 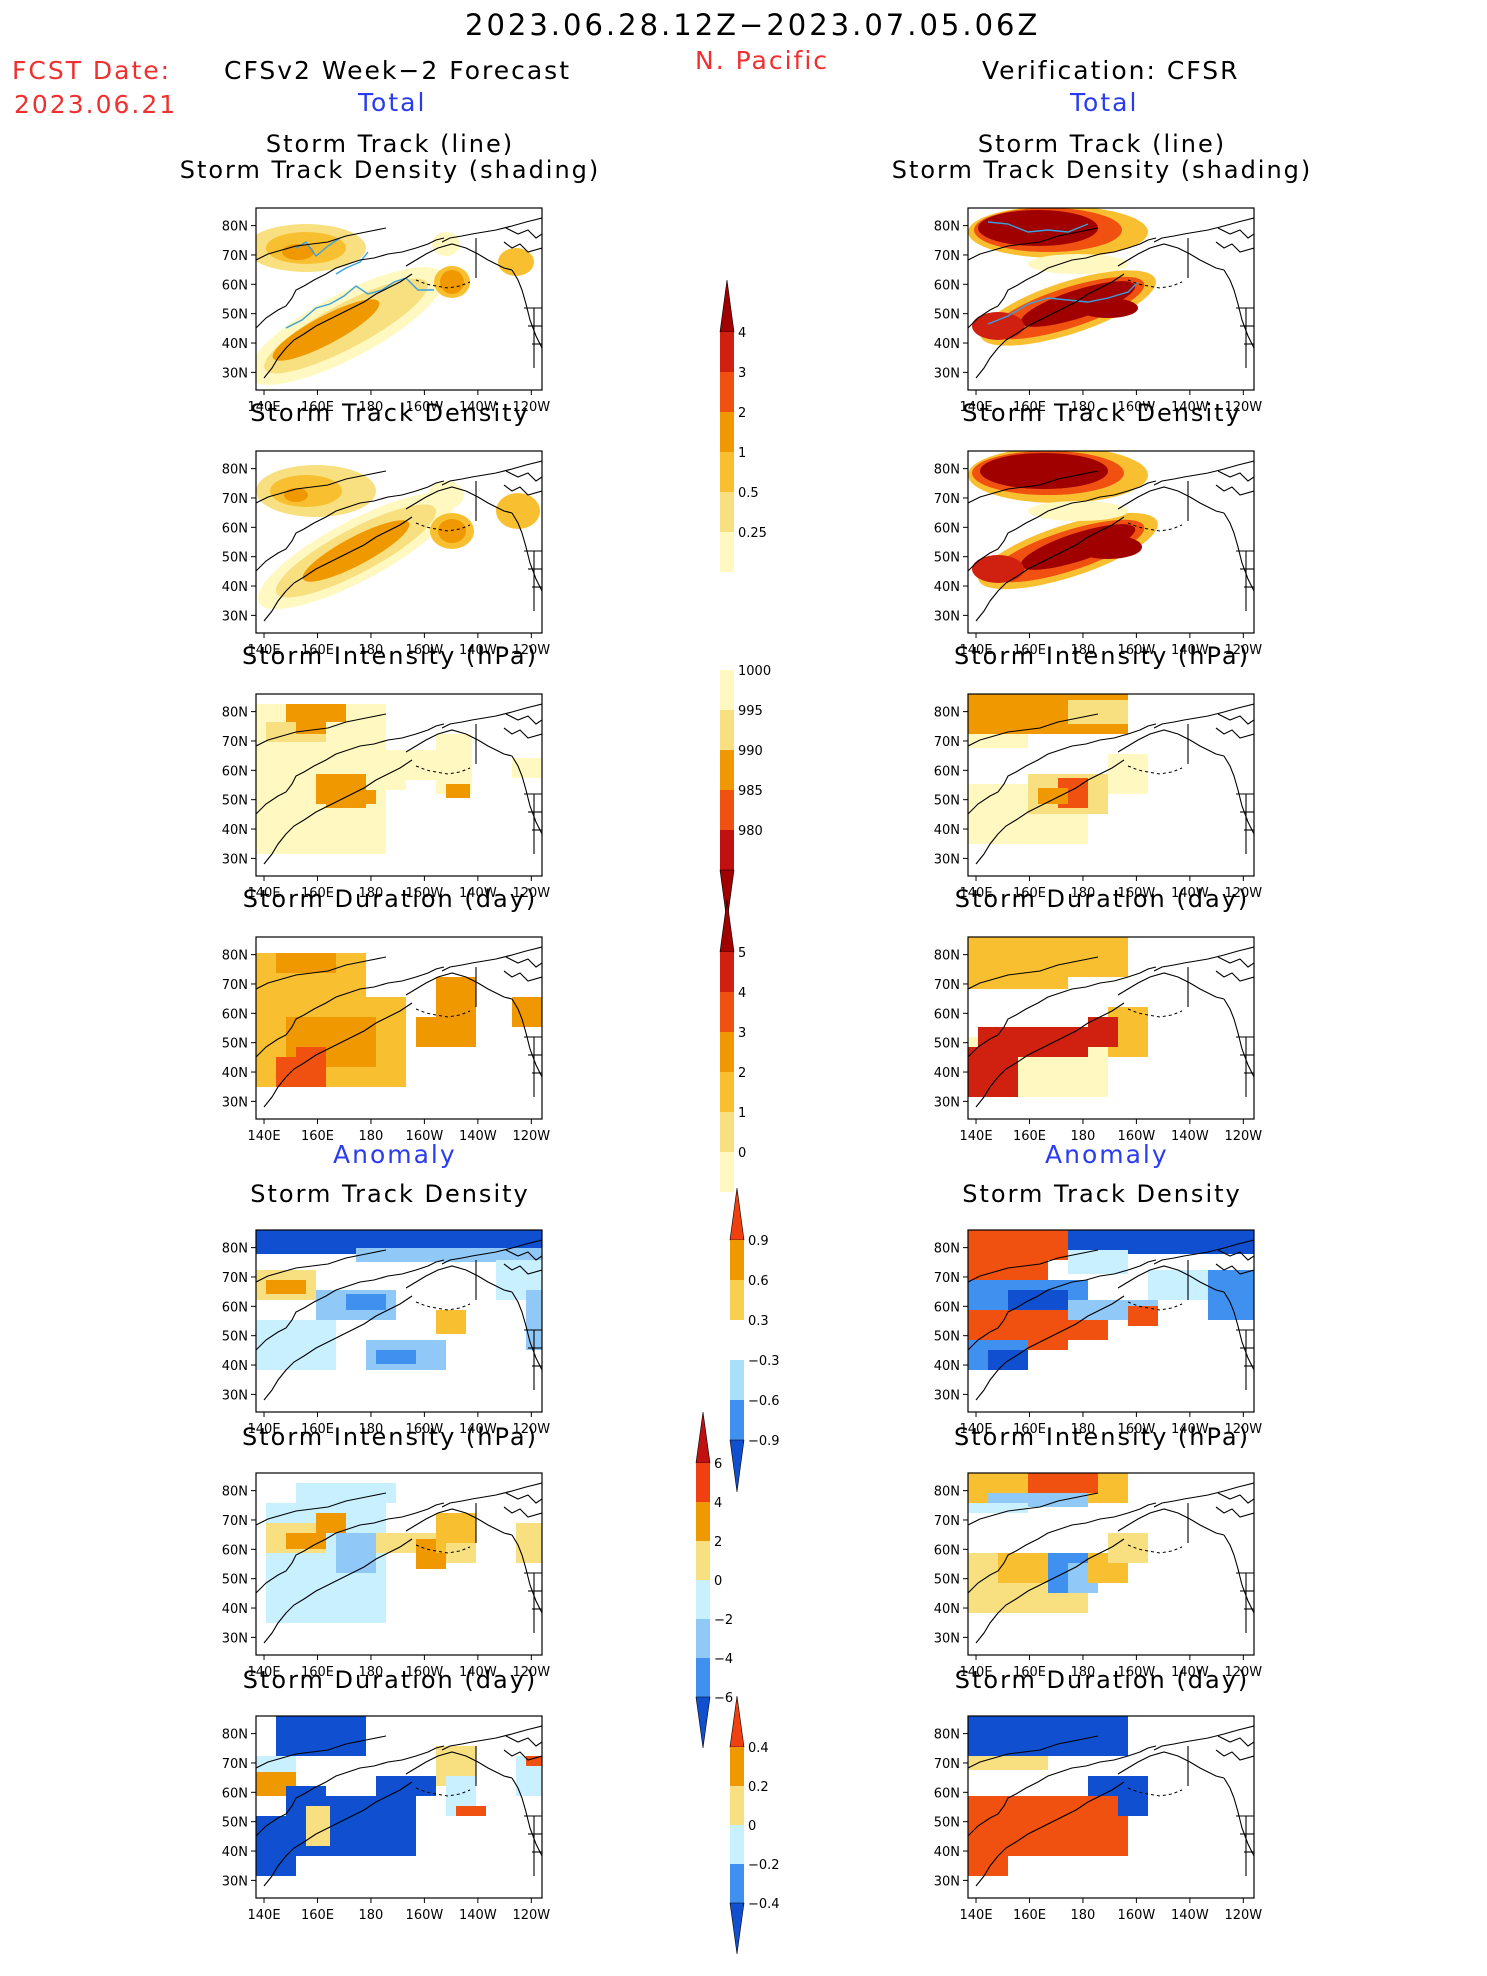 I want to click on colorbar-label: −0.4, so click(x=764, y=1904).